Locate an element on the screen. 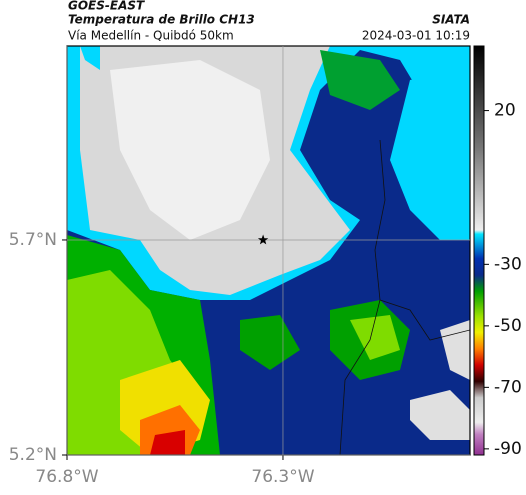  colorbar-tick-label: -30 is located at coordinates (508, 264).